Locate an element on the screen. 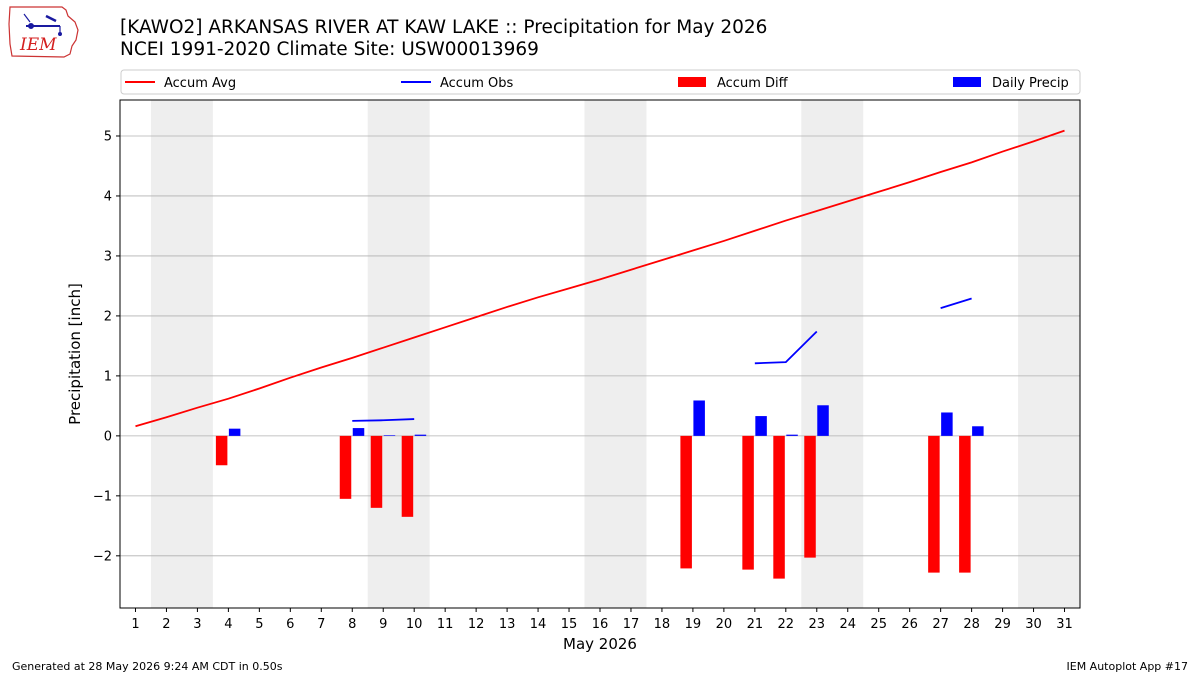 The width and height of the screenshot is (1200, 675). x-tick-label: 13 is located at coordinates (507, 624).